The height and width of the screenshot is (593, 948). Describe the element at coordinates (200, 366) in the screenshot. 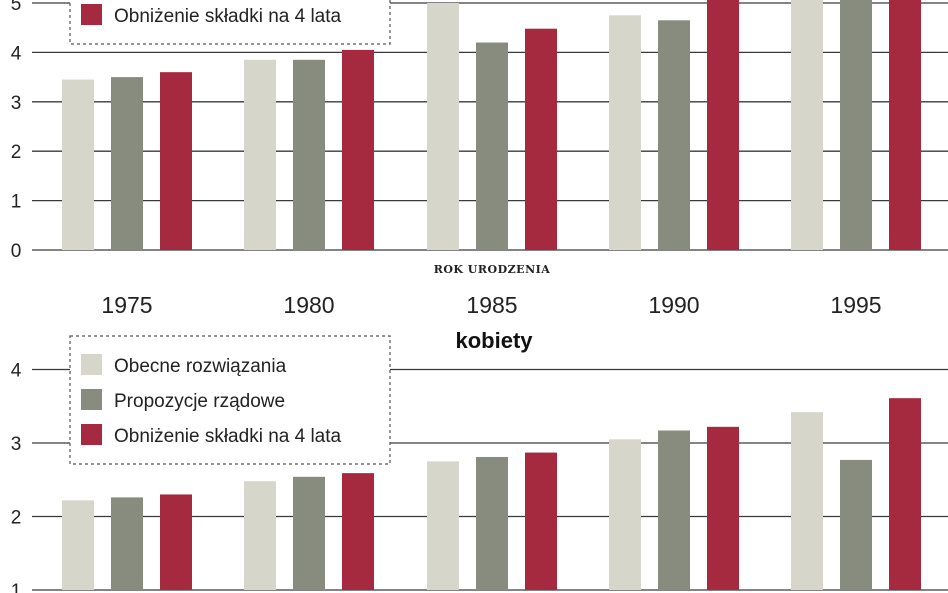

I see `legend-label: Obecne rozwiązania` at that location.